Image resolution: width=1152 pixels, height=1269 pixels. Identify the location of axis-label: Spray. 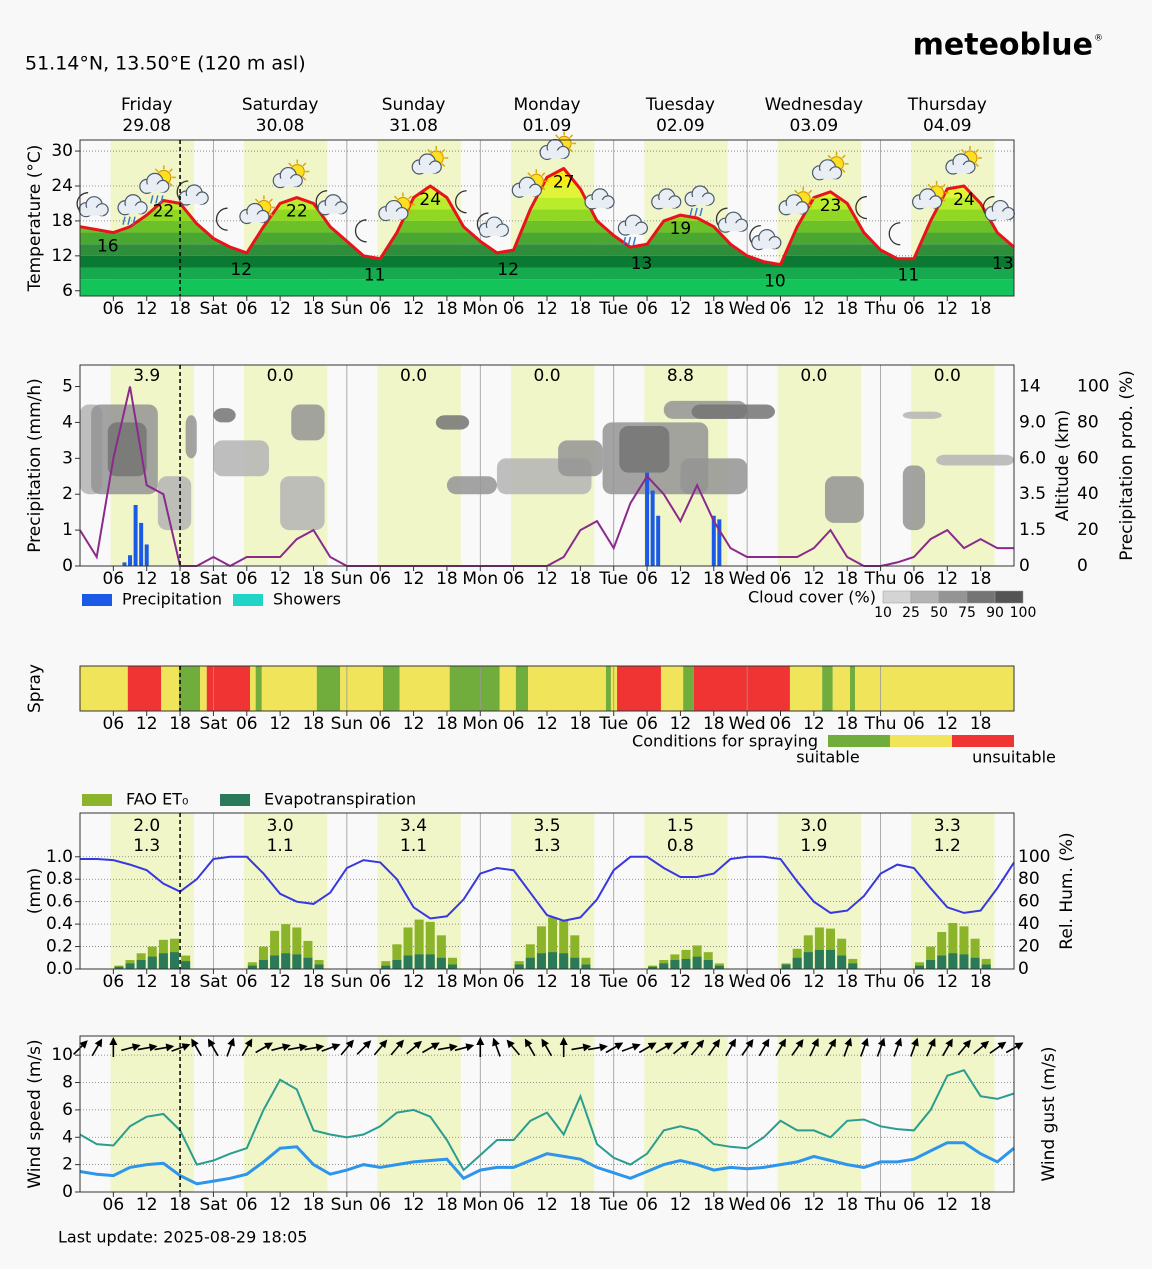
(35, 688).